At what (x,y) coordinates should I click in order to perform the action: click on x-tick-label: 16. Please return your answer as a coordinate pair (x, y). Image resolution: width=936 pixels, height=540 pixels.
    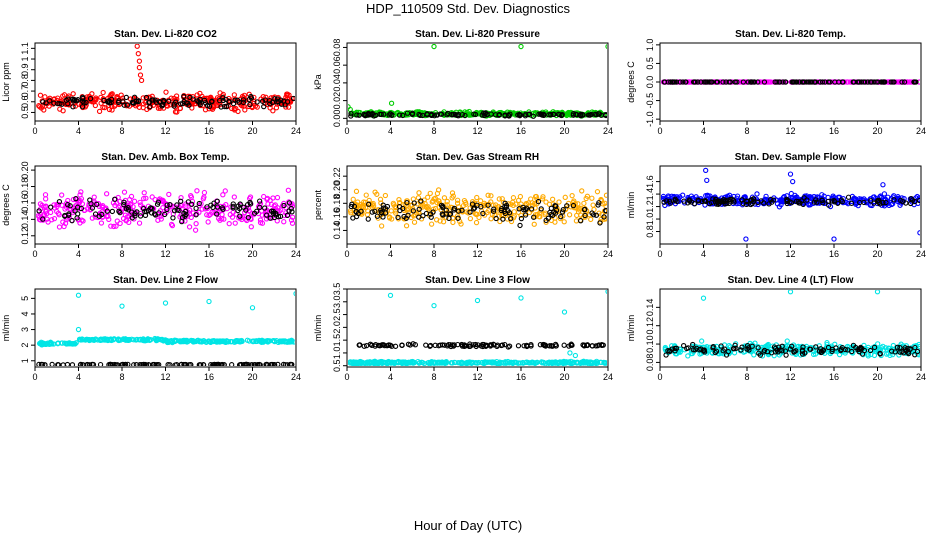
    Looking at the image, I should click on (209, 377).